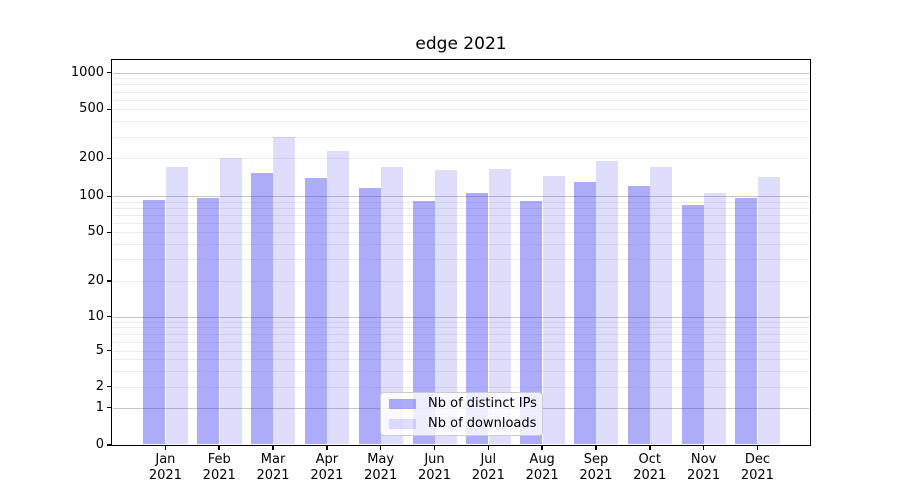 This screenshot has height=500, width=900. I want to click on y-tick-label-0: 0, so click(99, 444).